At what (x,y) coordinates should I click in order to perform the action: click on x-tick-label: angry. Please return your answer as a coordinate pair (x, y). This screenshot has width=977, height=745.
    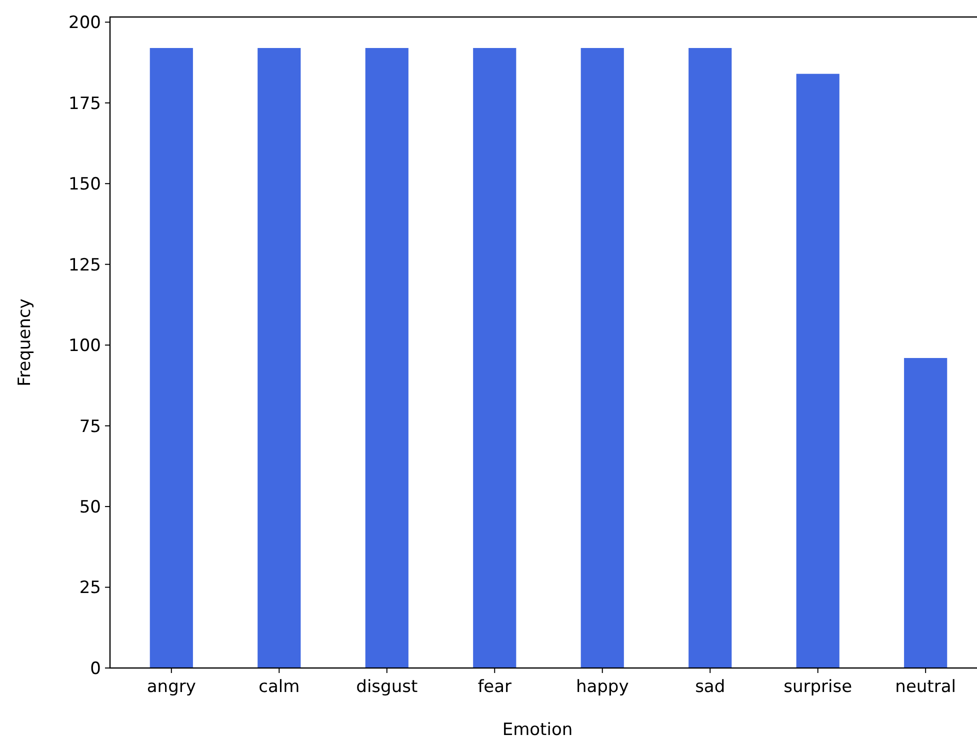
    Looking at the image, I should click on (171, 687).